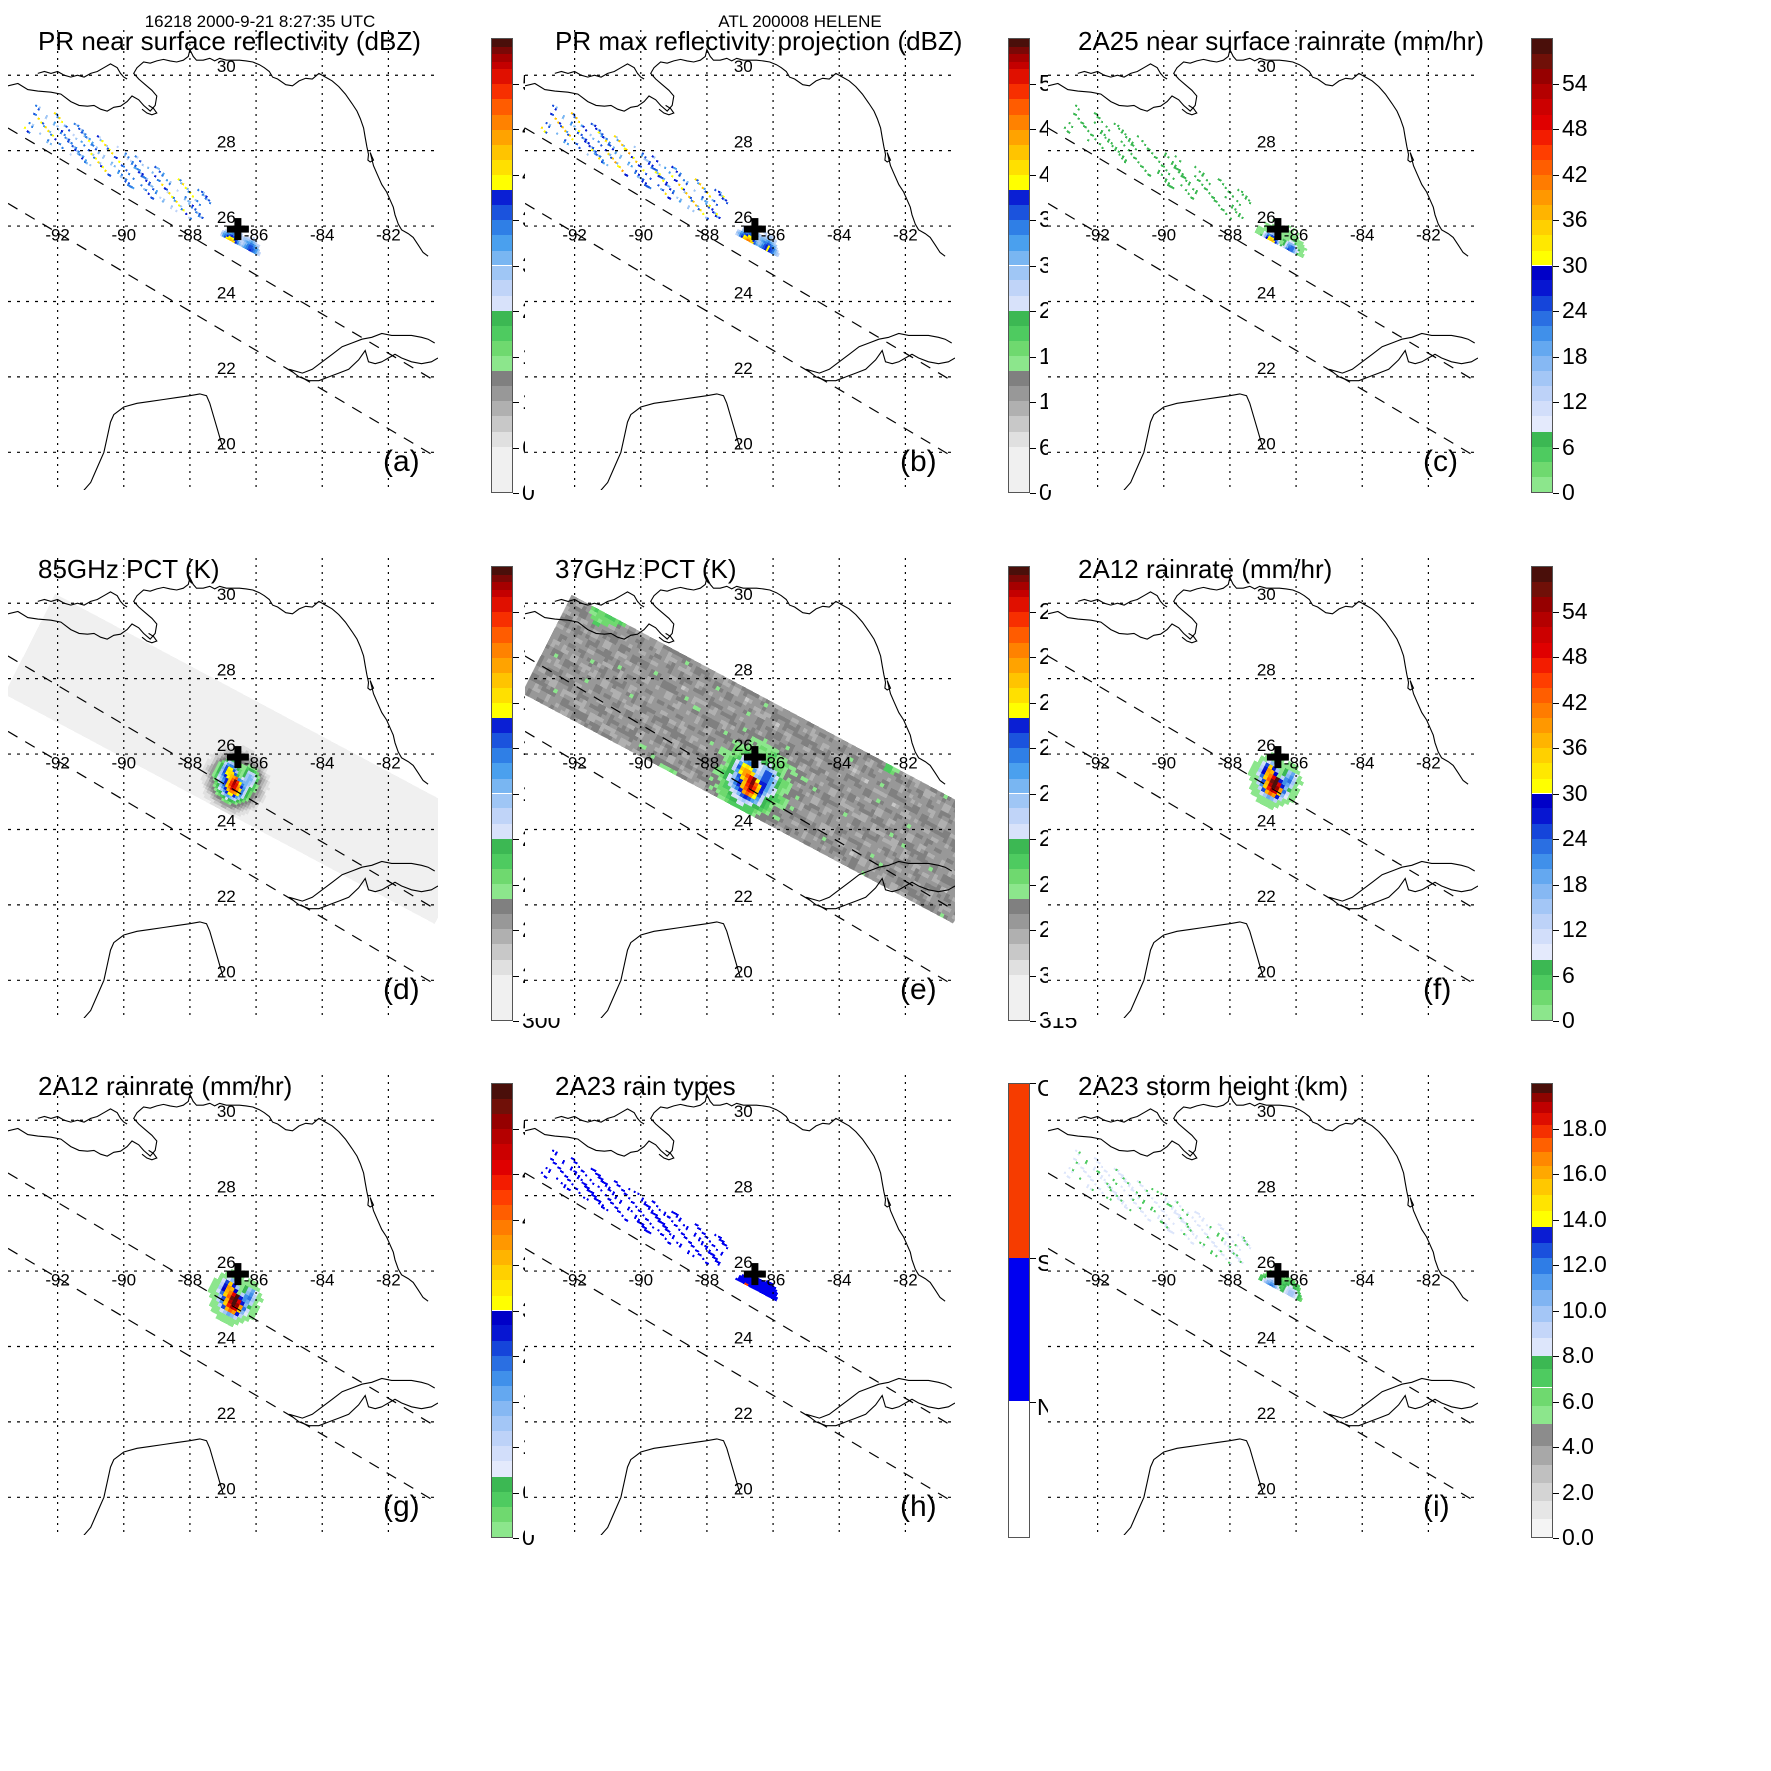 This screenshot has height=1771, width=1771. What do you see at coordinates (1262, 1300) in the screenshot?
I see `grid-labels-i: 30 28 26 24 22 20 -92 -90 -88 -86 -84 -82` at bounding box center [1262, 1300].